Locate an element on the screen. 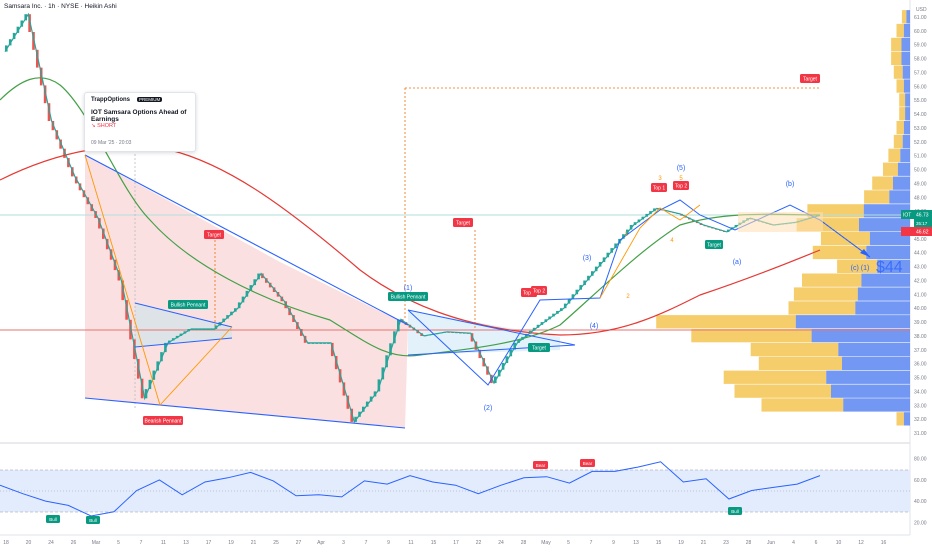 The width and height of the screenshot is (932, 555). bullish-pennant-label-2: Bullish Pennant is located at coordinates (408, 296).